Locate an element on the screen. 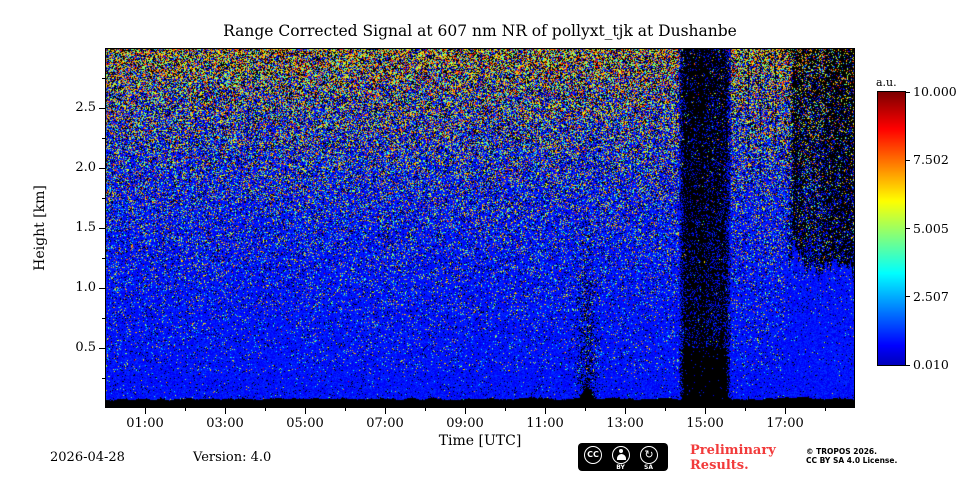 Image resolution: width=960 pixels, height=480 pixels. y-tick-label: 1.0 is located at coordinates (85, 287).